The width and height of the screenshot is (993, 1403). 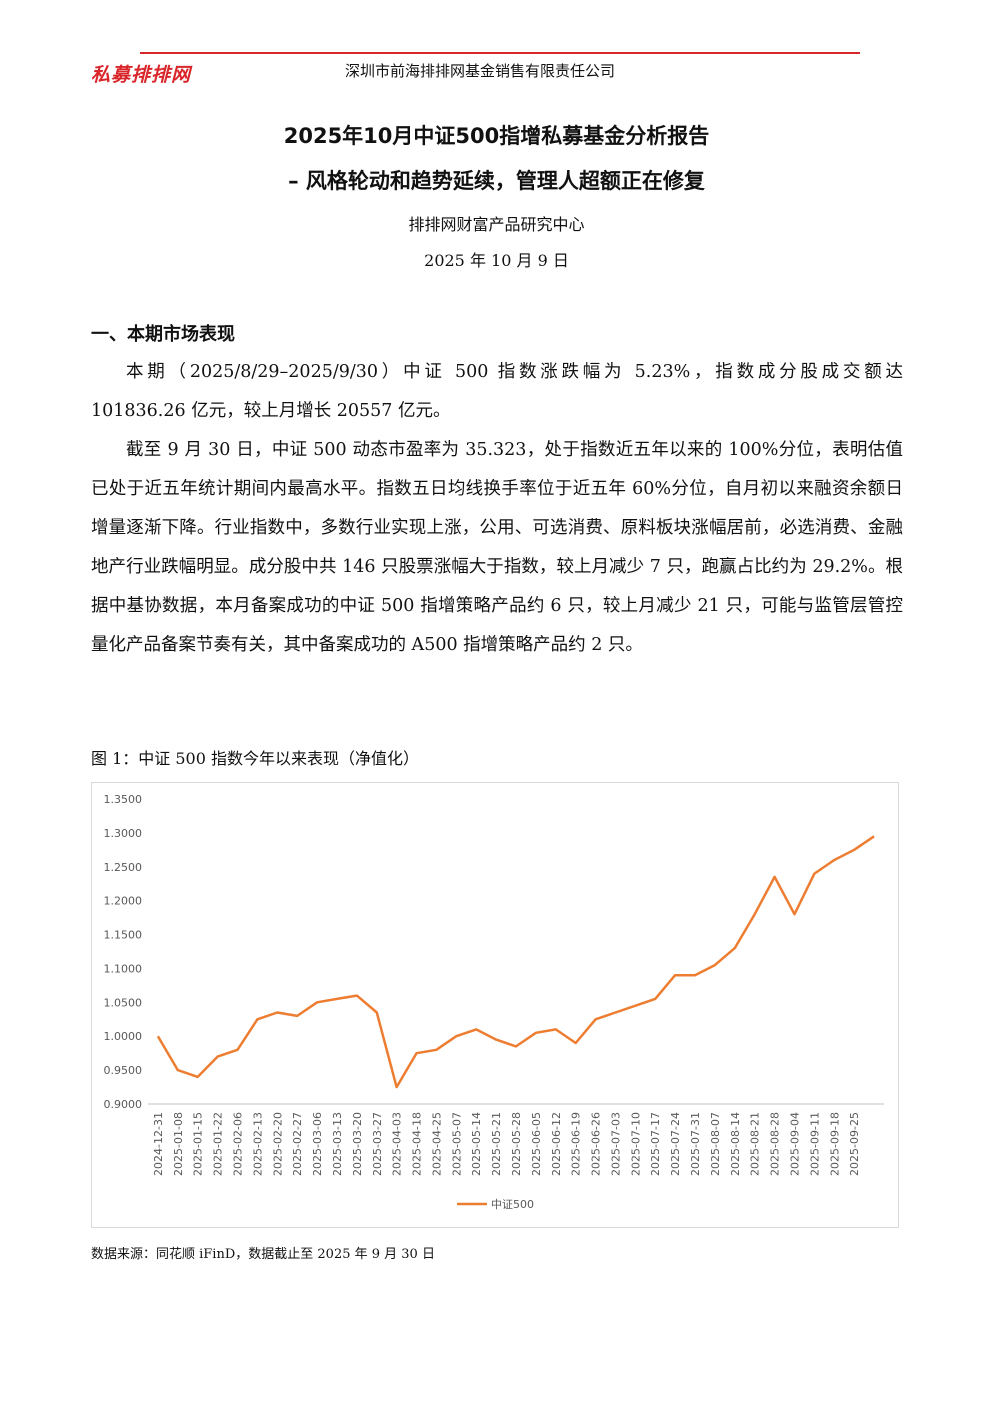 I want to click on x-tick-label: 2025-09-18, so click(x=834, y=1144).